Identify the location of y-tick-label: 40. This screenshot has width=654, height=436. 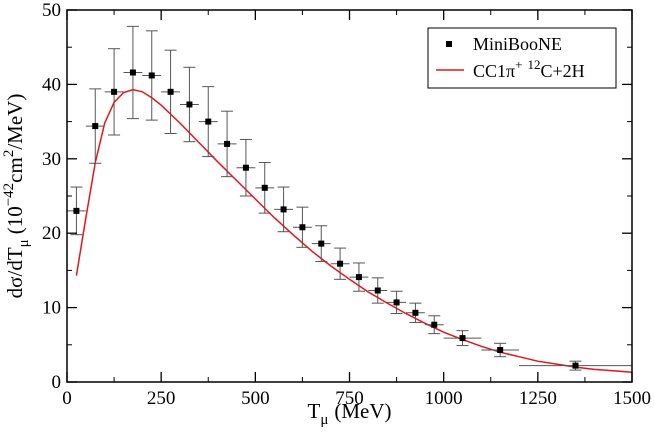
(51, 84).